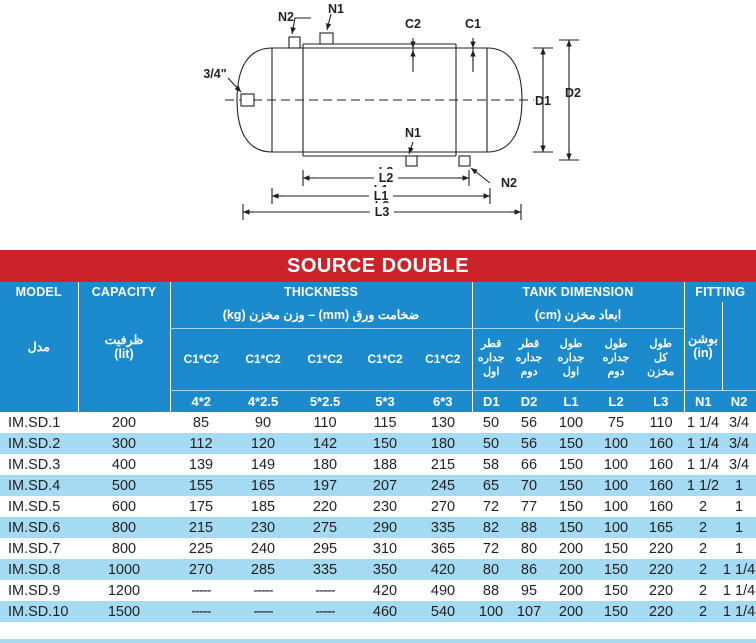 The height and width of the screenshot is (643, 756). What do you see at coordinates (385, 548) in the screenshot?
I see `cell-5x3: 310` at bounding box center [385, 548].